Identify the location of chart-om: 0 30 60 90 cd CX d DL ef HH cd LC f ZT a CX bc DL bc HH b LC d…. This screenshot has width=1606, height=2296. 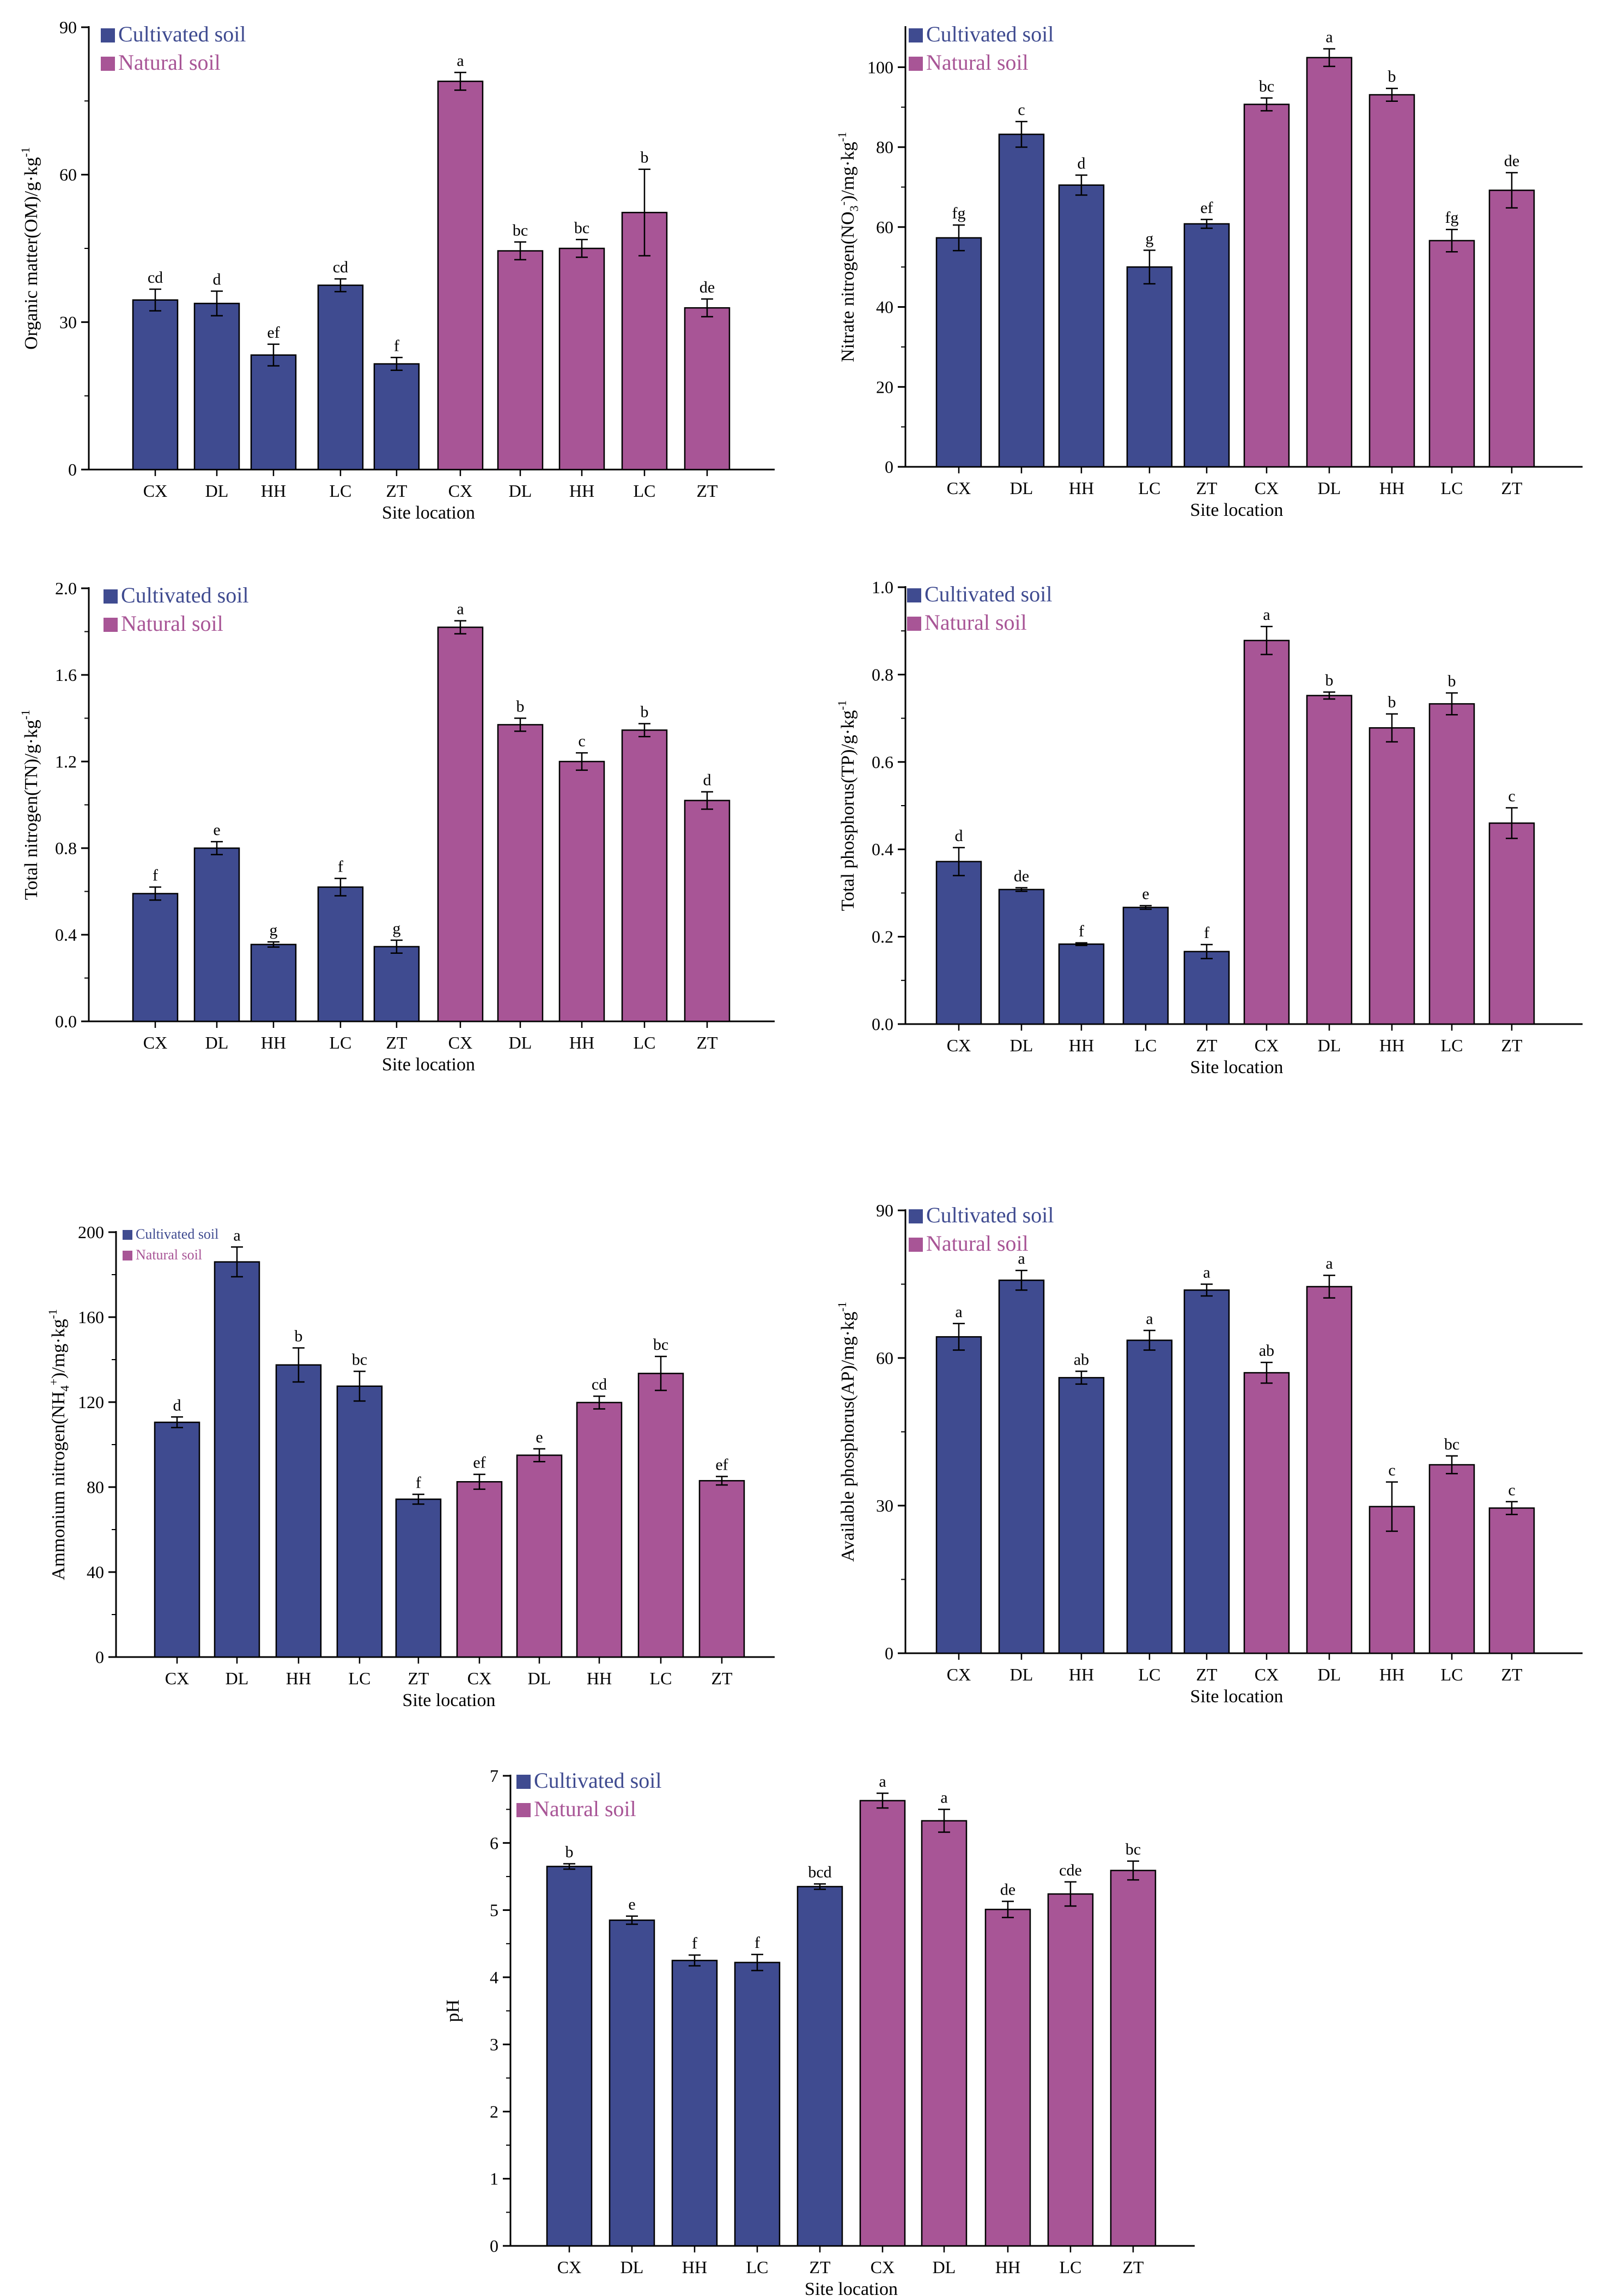
(397, 270).